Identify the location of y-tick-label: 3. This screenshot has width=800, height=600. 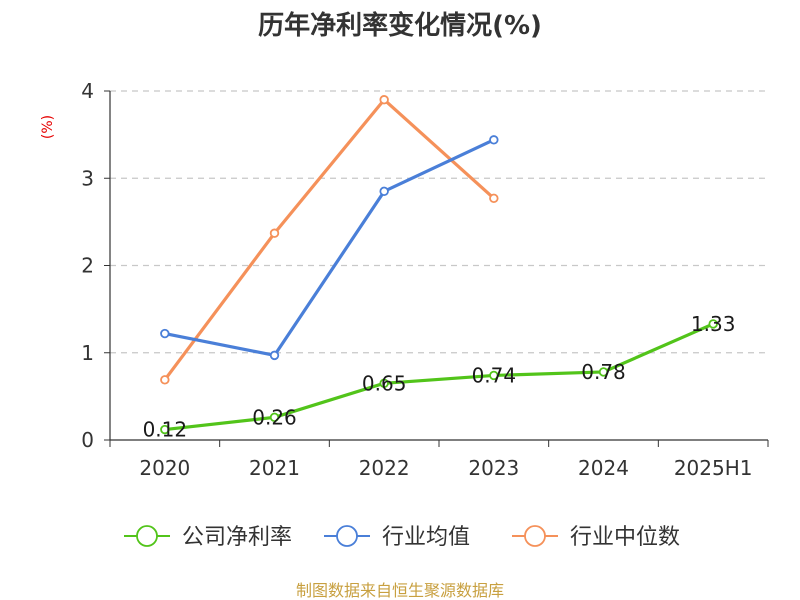
(87, 178).